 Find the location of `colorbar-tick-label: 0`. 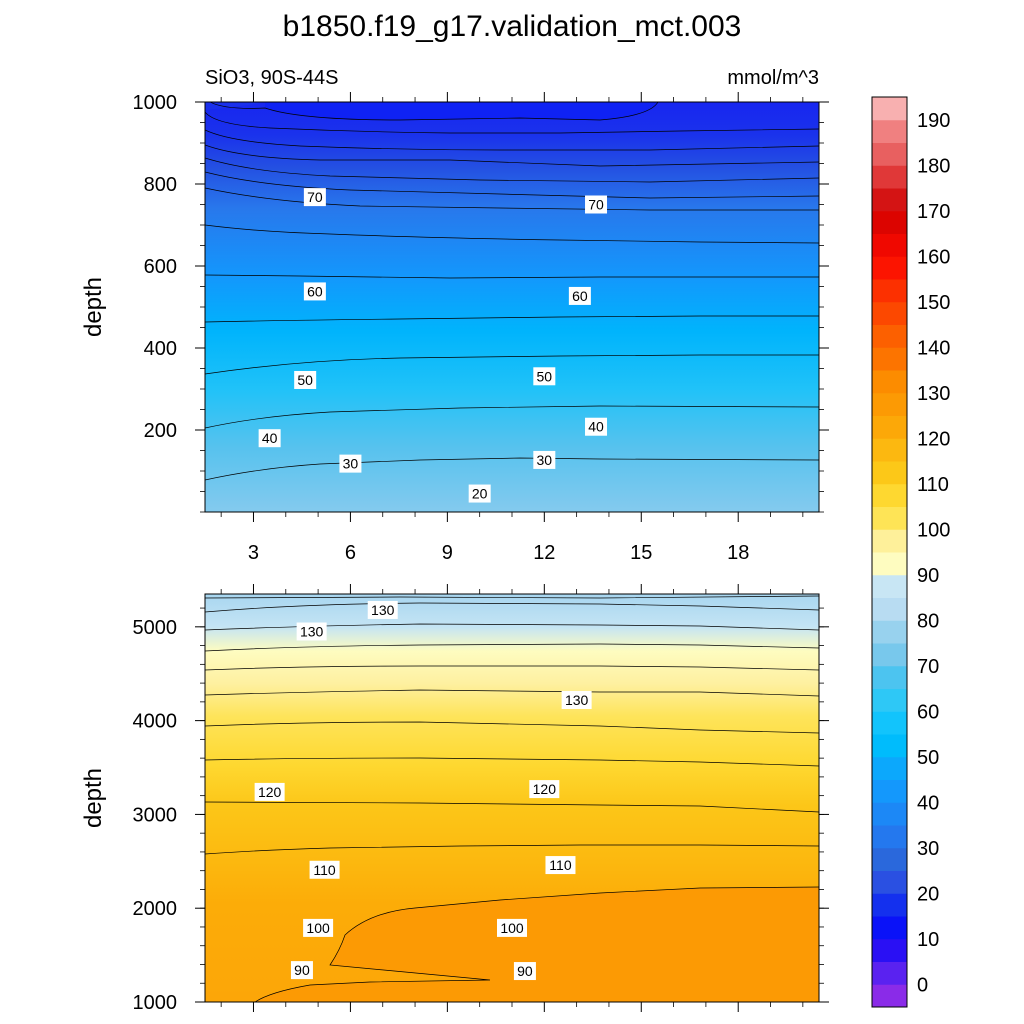

colorbar-tick-label: 0 is located at coordinates (922, 985).